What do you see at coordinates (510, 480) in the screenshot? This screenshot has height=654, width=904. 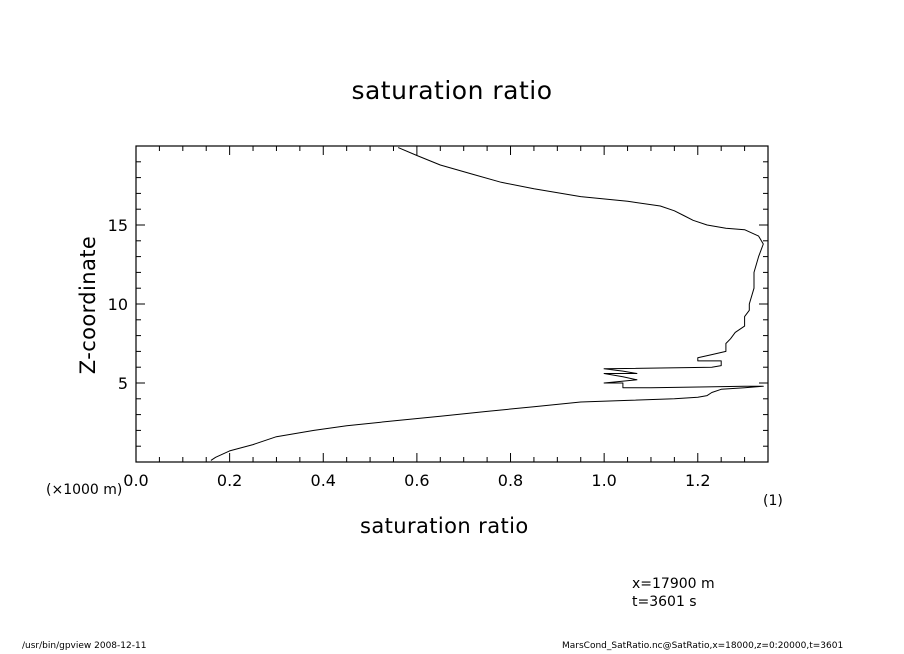 I see `x-tick-label: 0.8` at bounding box center [510, 480].